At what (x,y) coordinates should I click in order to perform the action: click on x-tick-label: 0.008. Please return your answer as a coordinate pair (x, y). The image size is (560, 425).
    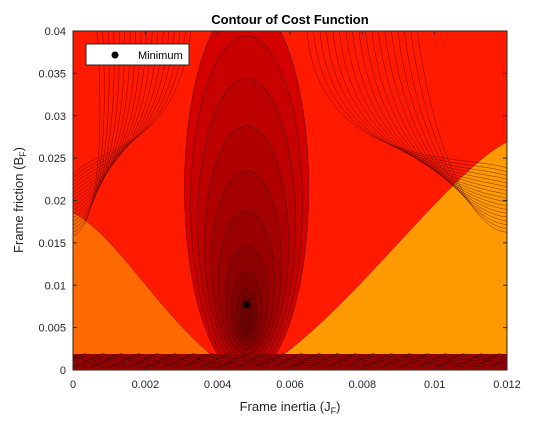
    Looking at the image, I should click on (363, 385).